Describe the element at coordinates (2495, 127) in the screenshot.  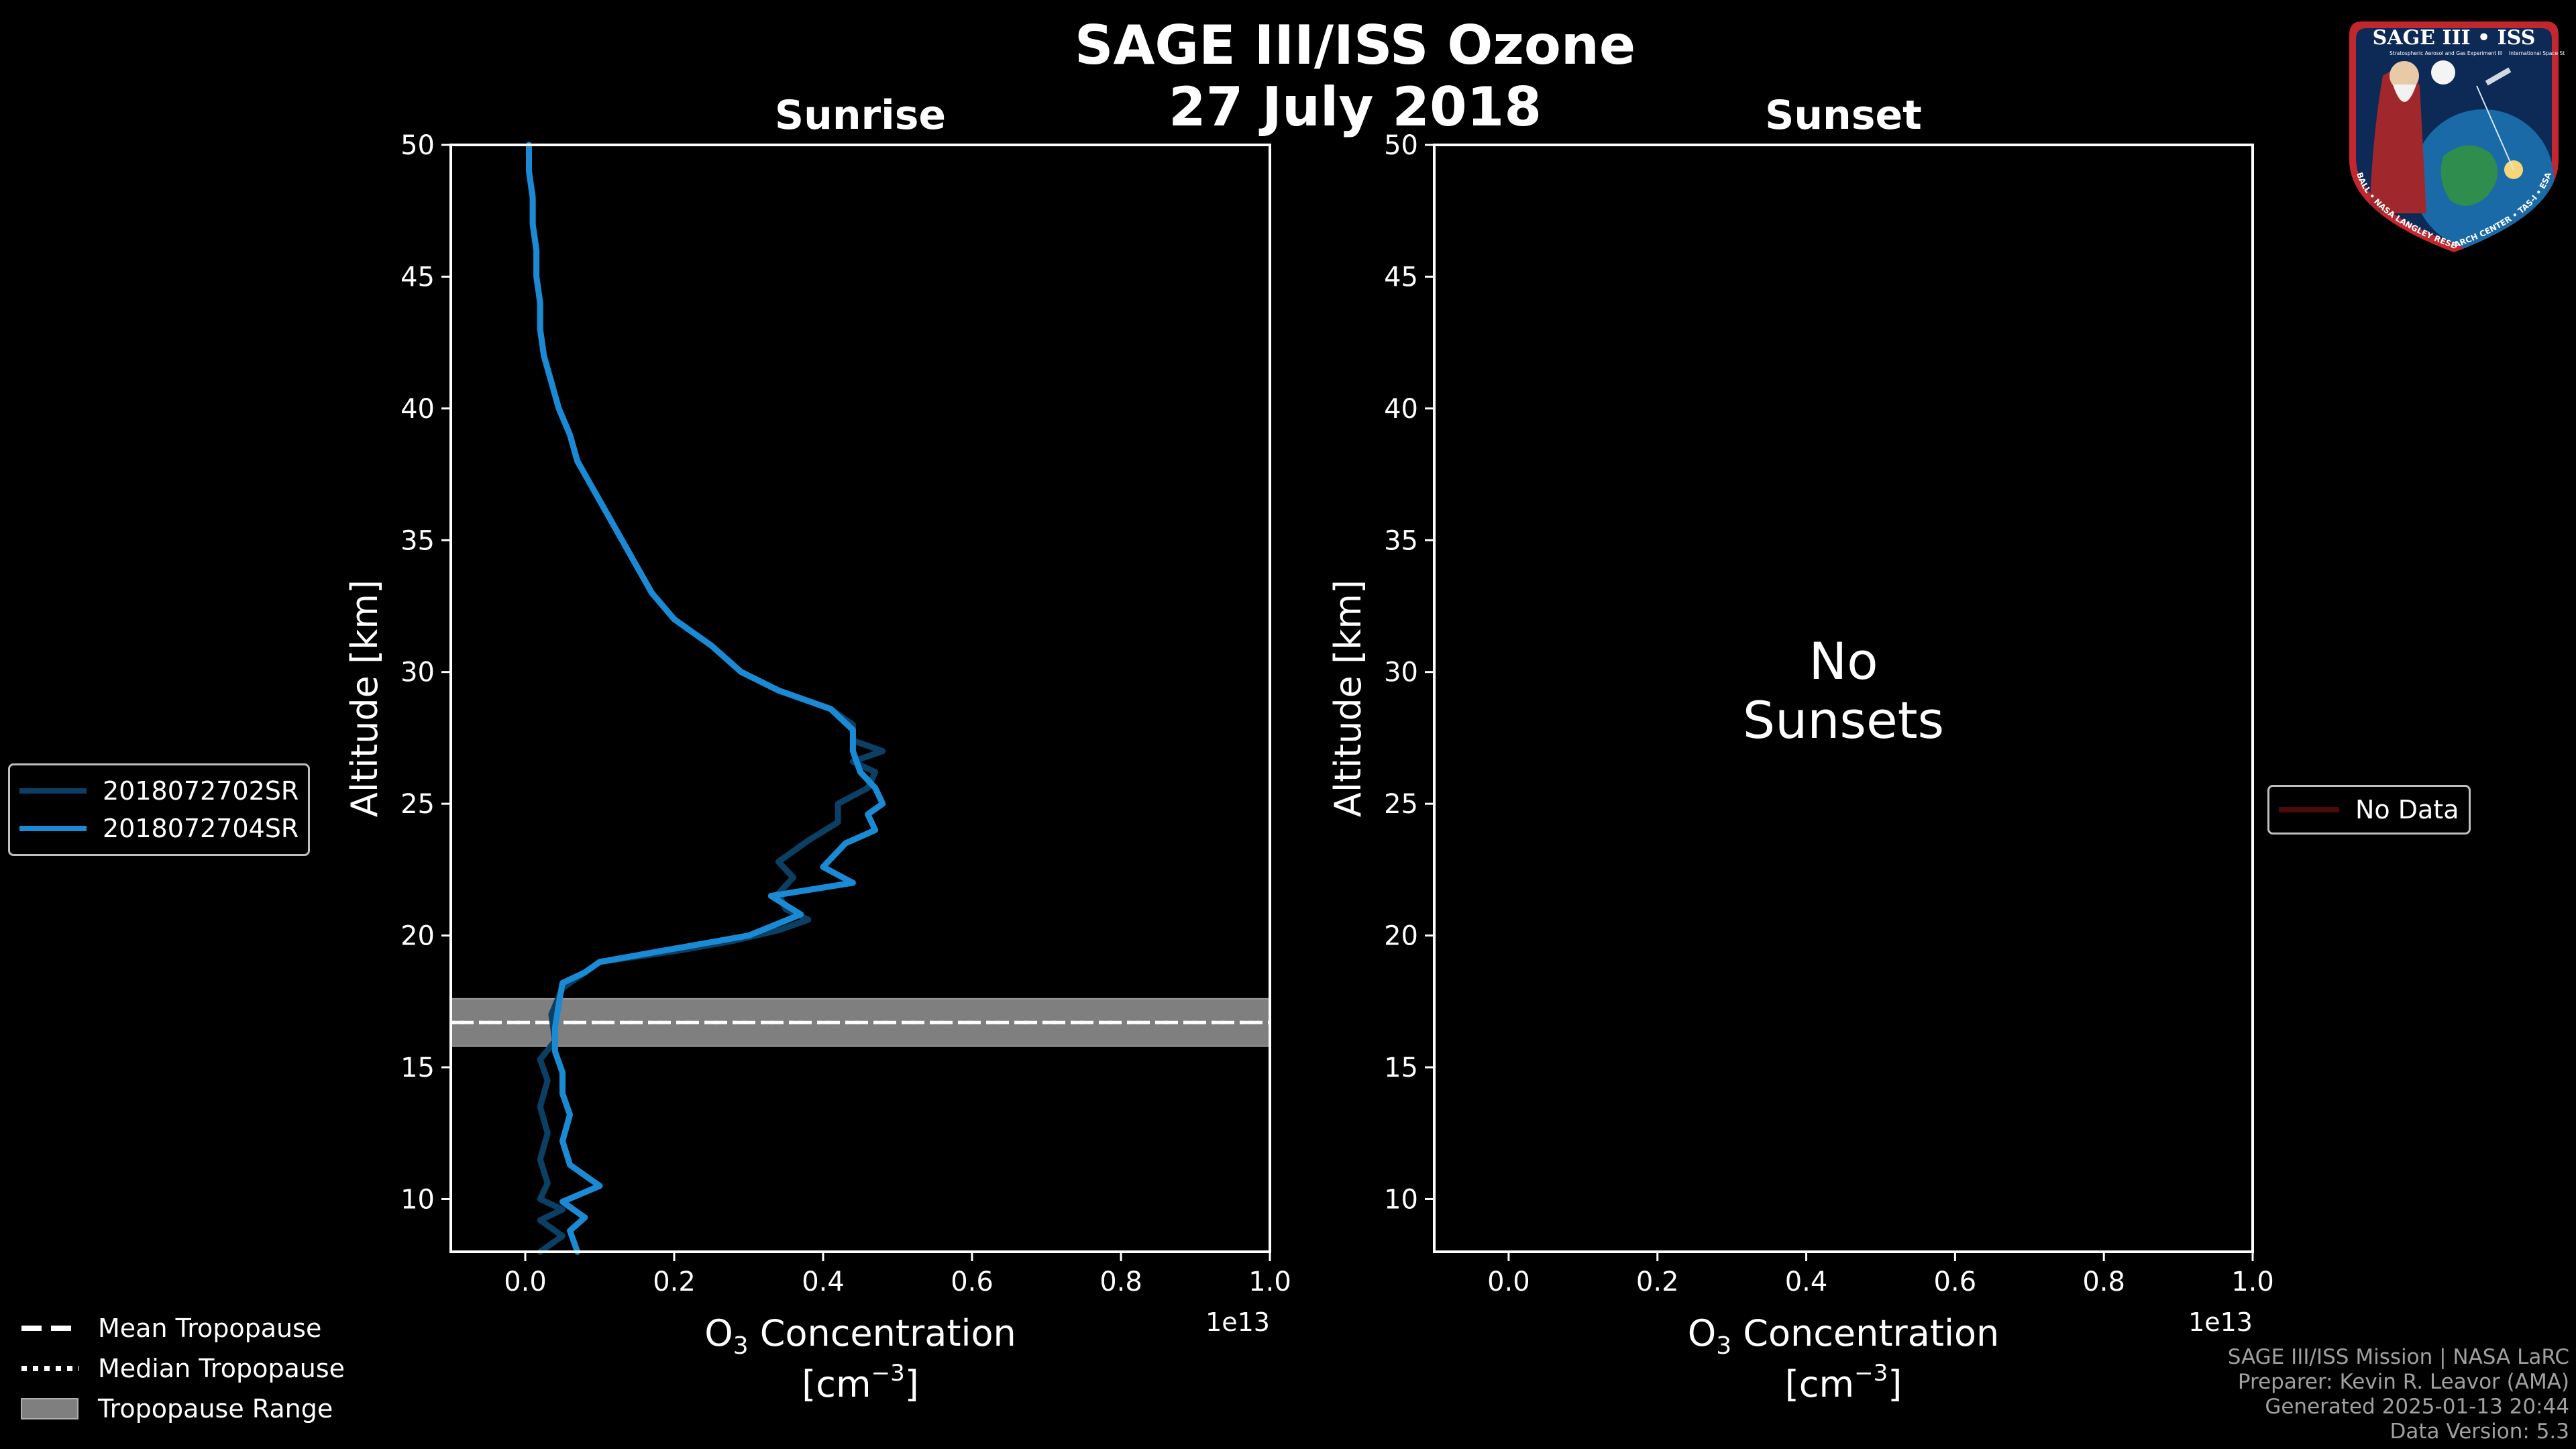
I see `sightline-shape` at that location.